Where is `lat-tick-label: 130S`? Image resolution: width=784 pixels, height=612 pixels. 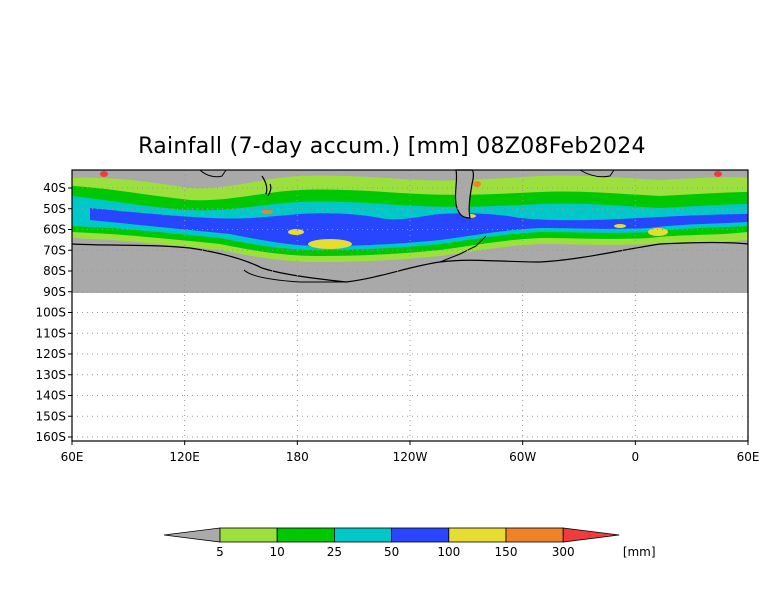 lat-tick-label: 130S is located at coordinates (50, 375).